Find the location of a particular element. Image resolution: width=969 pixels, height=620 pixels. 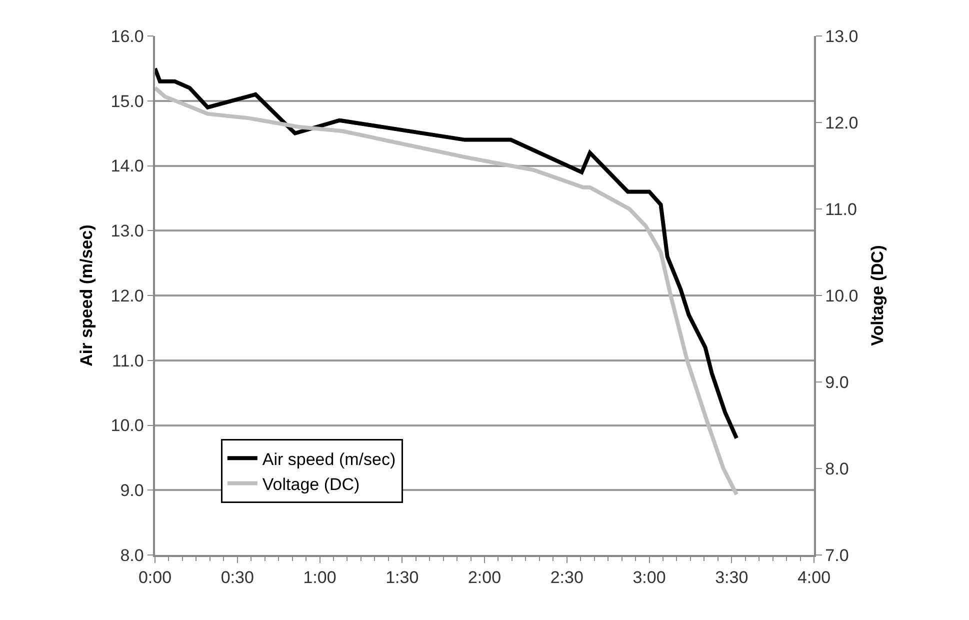

y2-tick-label: 13.0 is located at coordinates (841, 36).